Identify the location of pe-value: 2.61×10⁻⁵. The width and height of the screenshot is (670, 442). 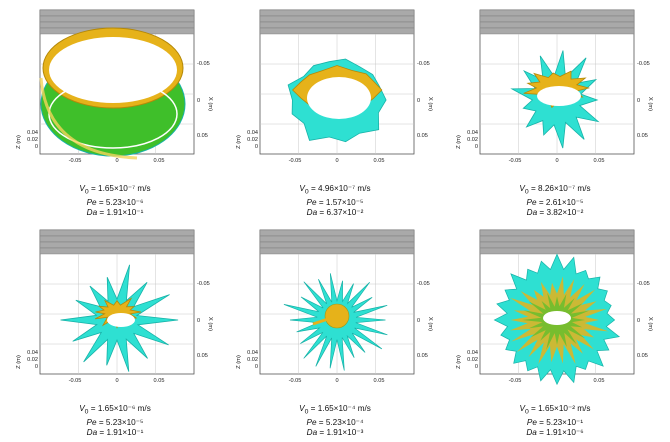
(564, 203).